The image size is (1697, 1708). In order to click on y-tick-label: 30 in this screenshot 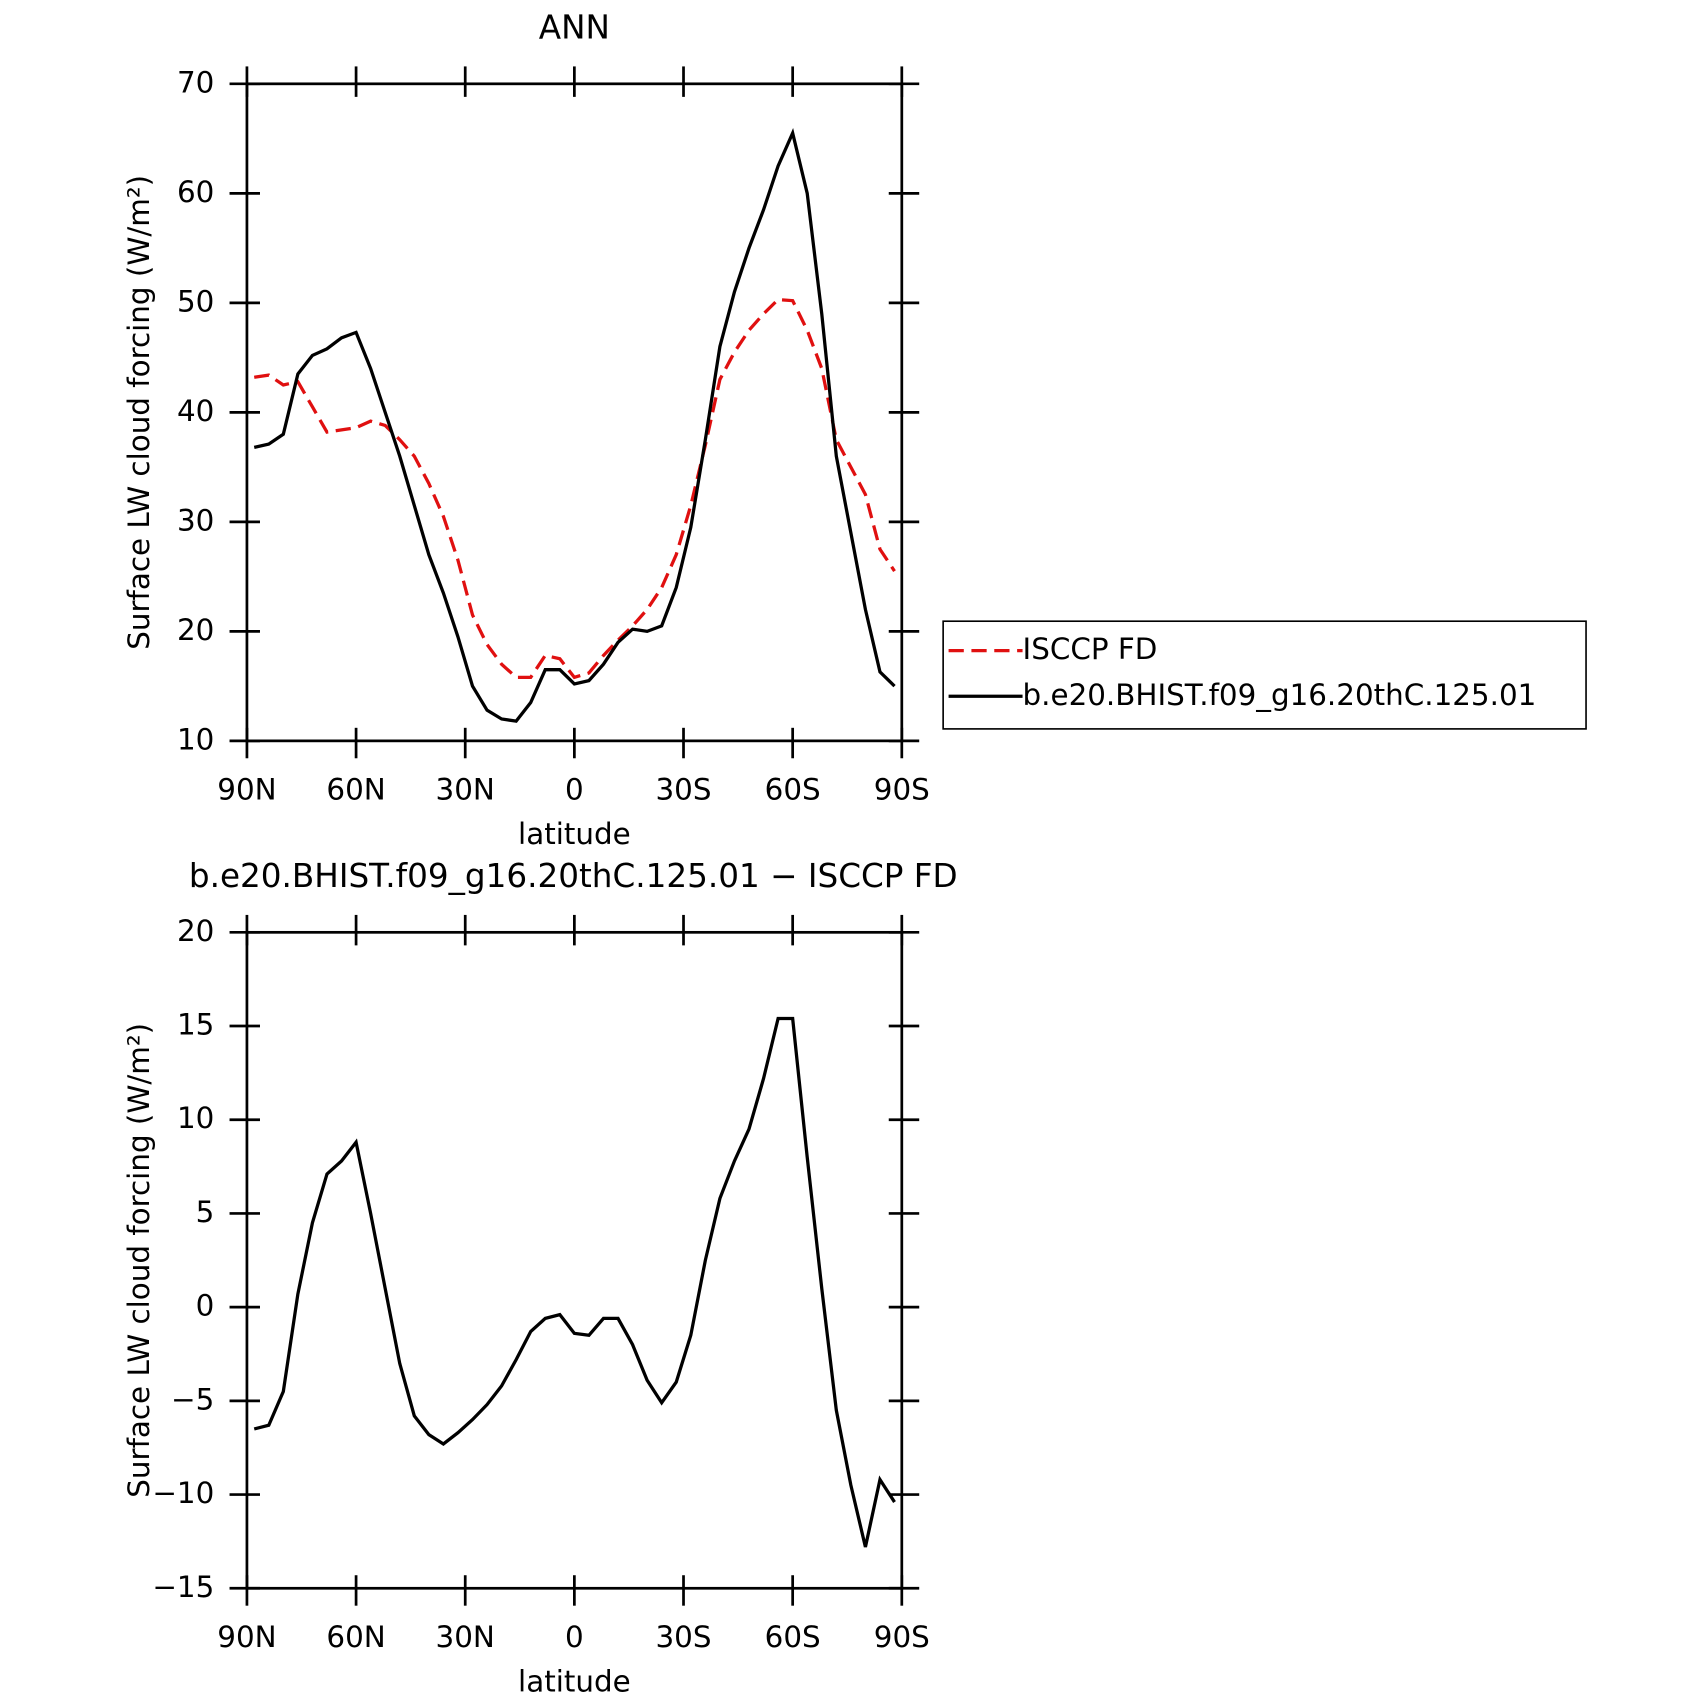, I will do `click(195, 520)`.